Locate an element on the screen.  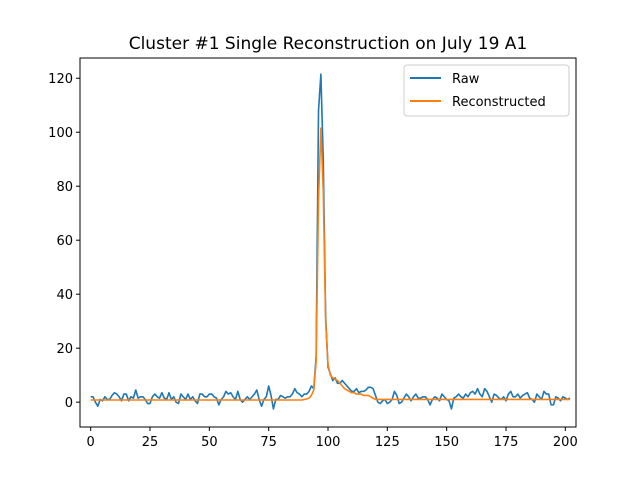
x-tick-label: 50 is located at coordinates (209, 442).